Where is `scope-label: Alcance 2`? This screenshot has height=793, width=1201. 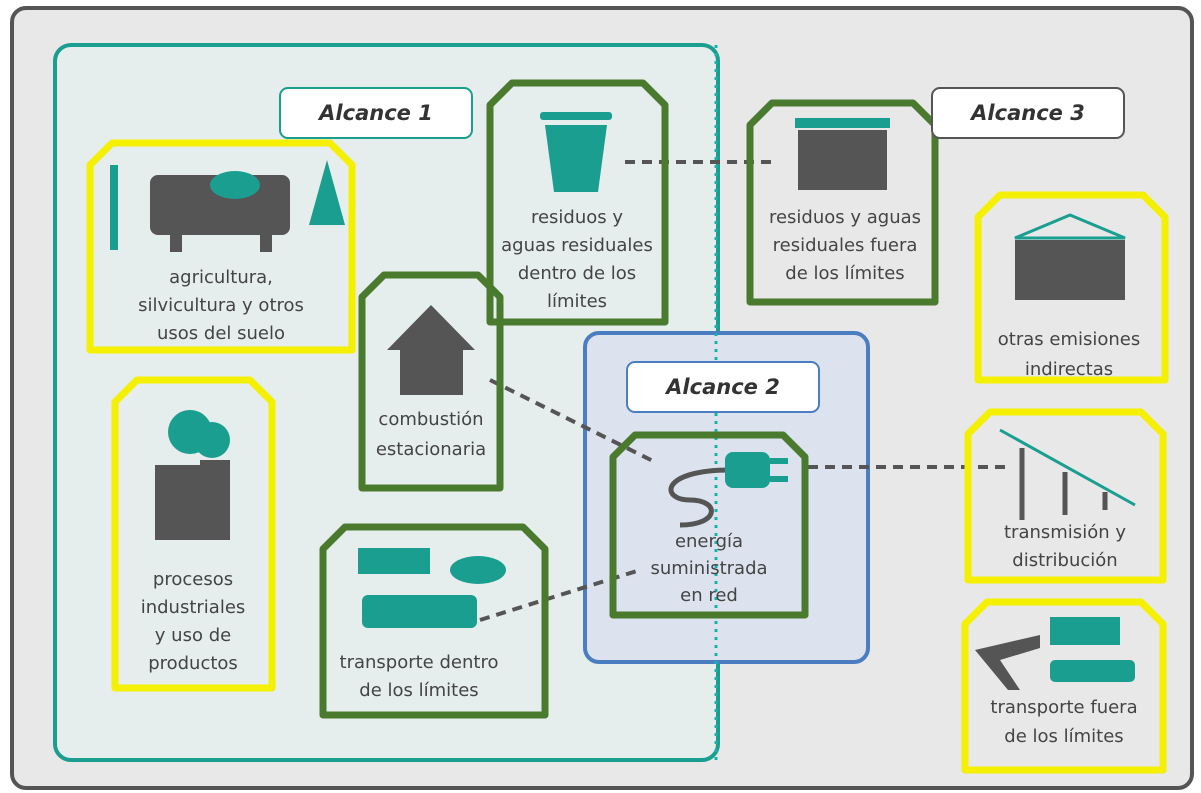 scope-label: Alcance 2 is located at coordinates (722, 387).